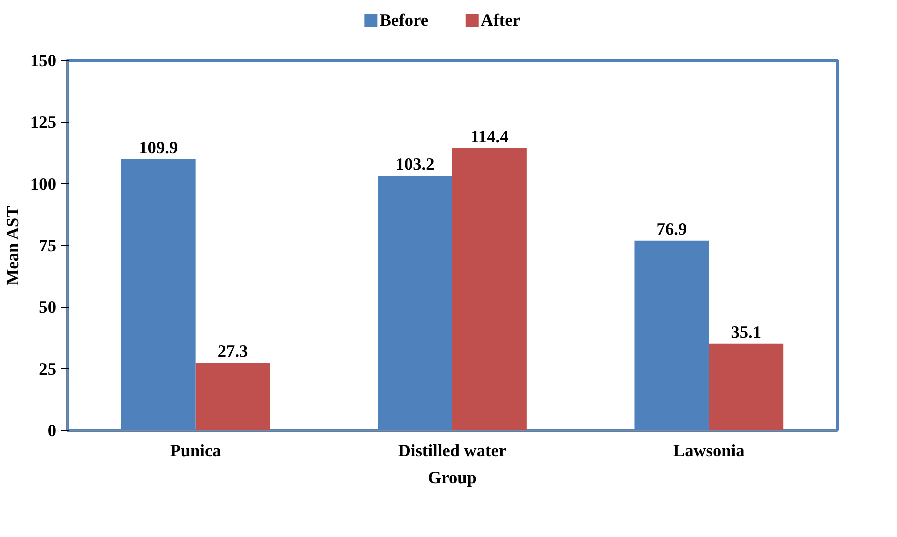 The image size is (897, 537). What do you see at coordinates (48, 246) in the screenshot?
I see `y-tick-label: 75` at bounding box center [48, 246].